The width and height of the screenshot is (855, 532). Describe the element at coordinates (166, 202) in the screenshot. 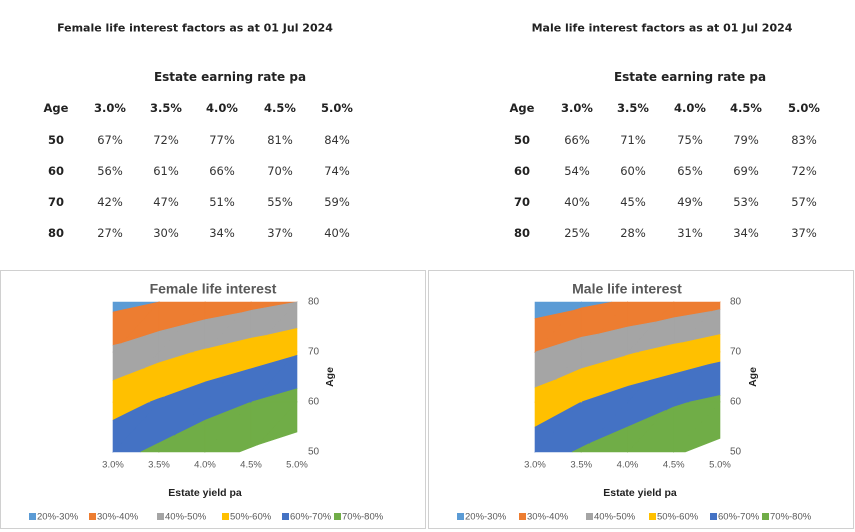

I see `table-cell: 47%` at that location.